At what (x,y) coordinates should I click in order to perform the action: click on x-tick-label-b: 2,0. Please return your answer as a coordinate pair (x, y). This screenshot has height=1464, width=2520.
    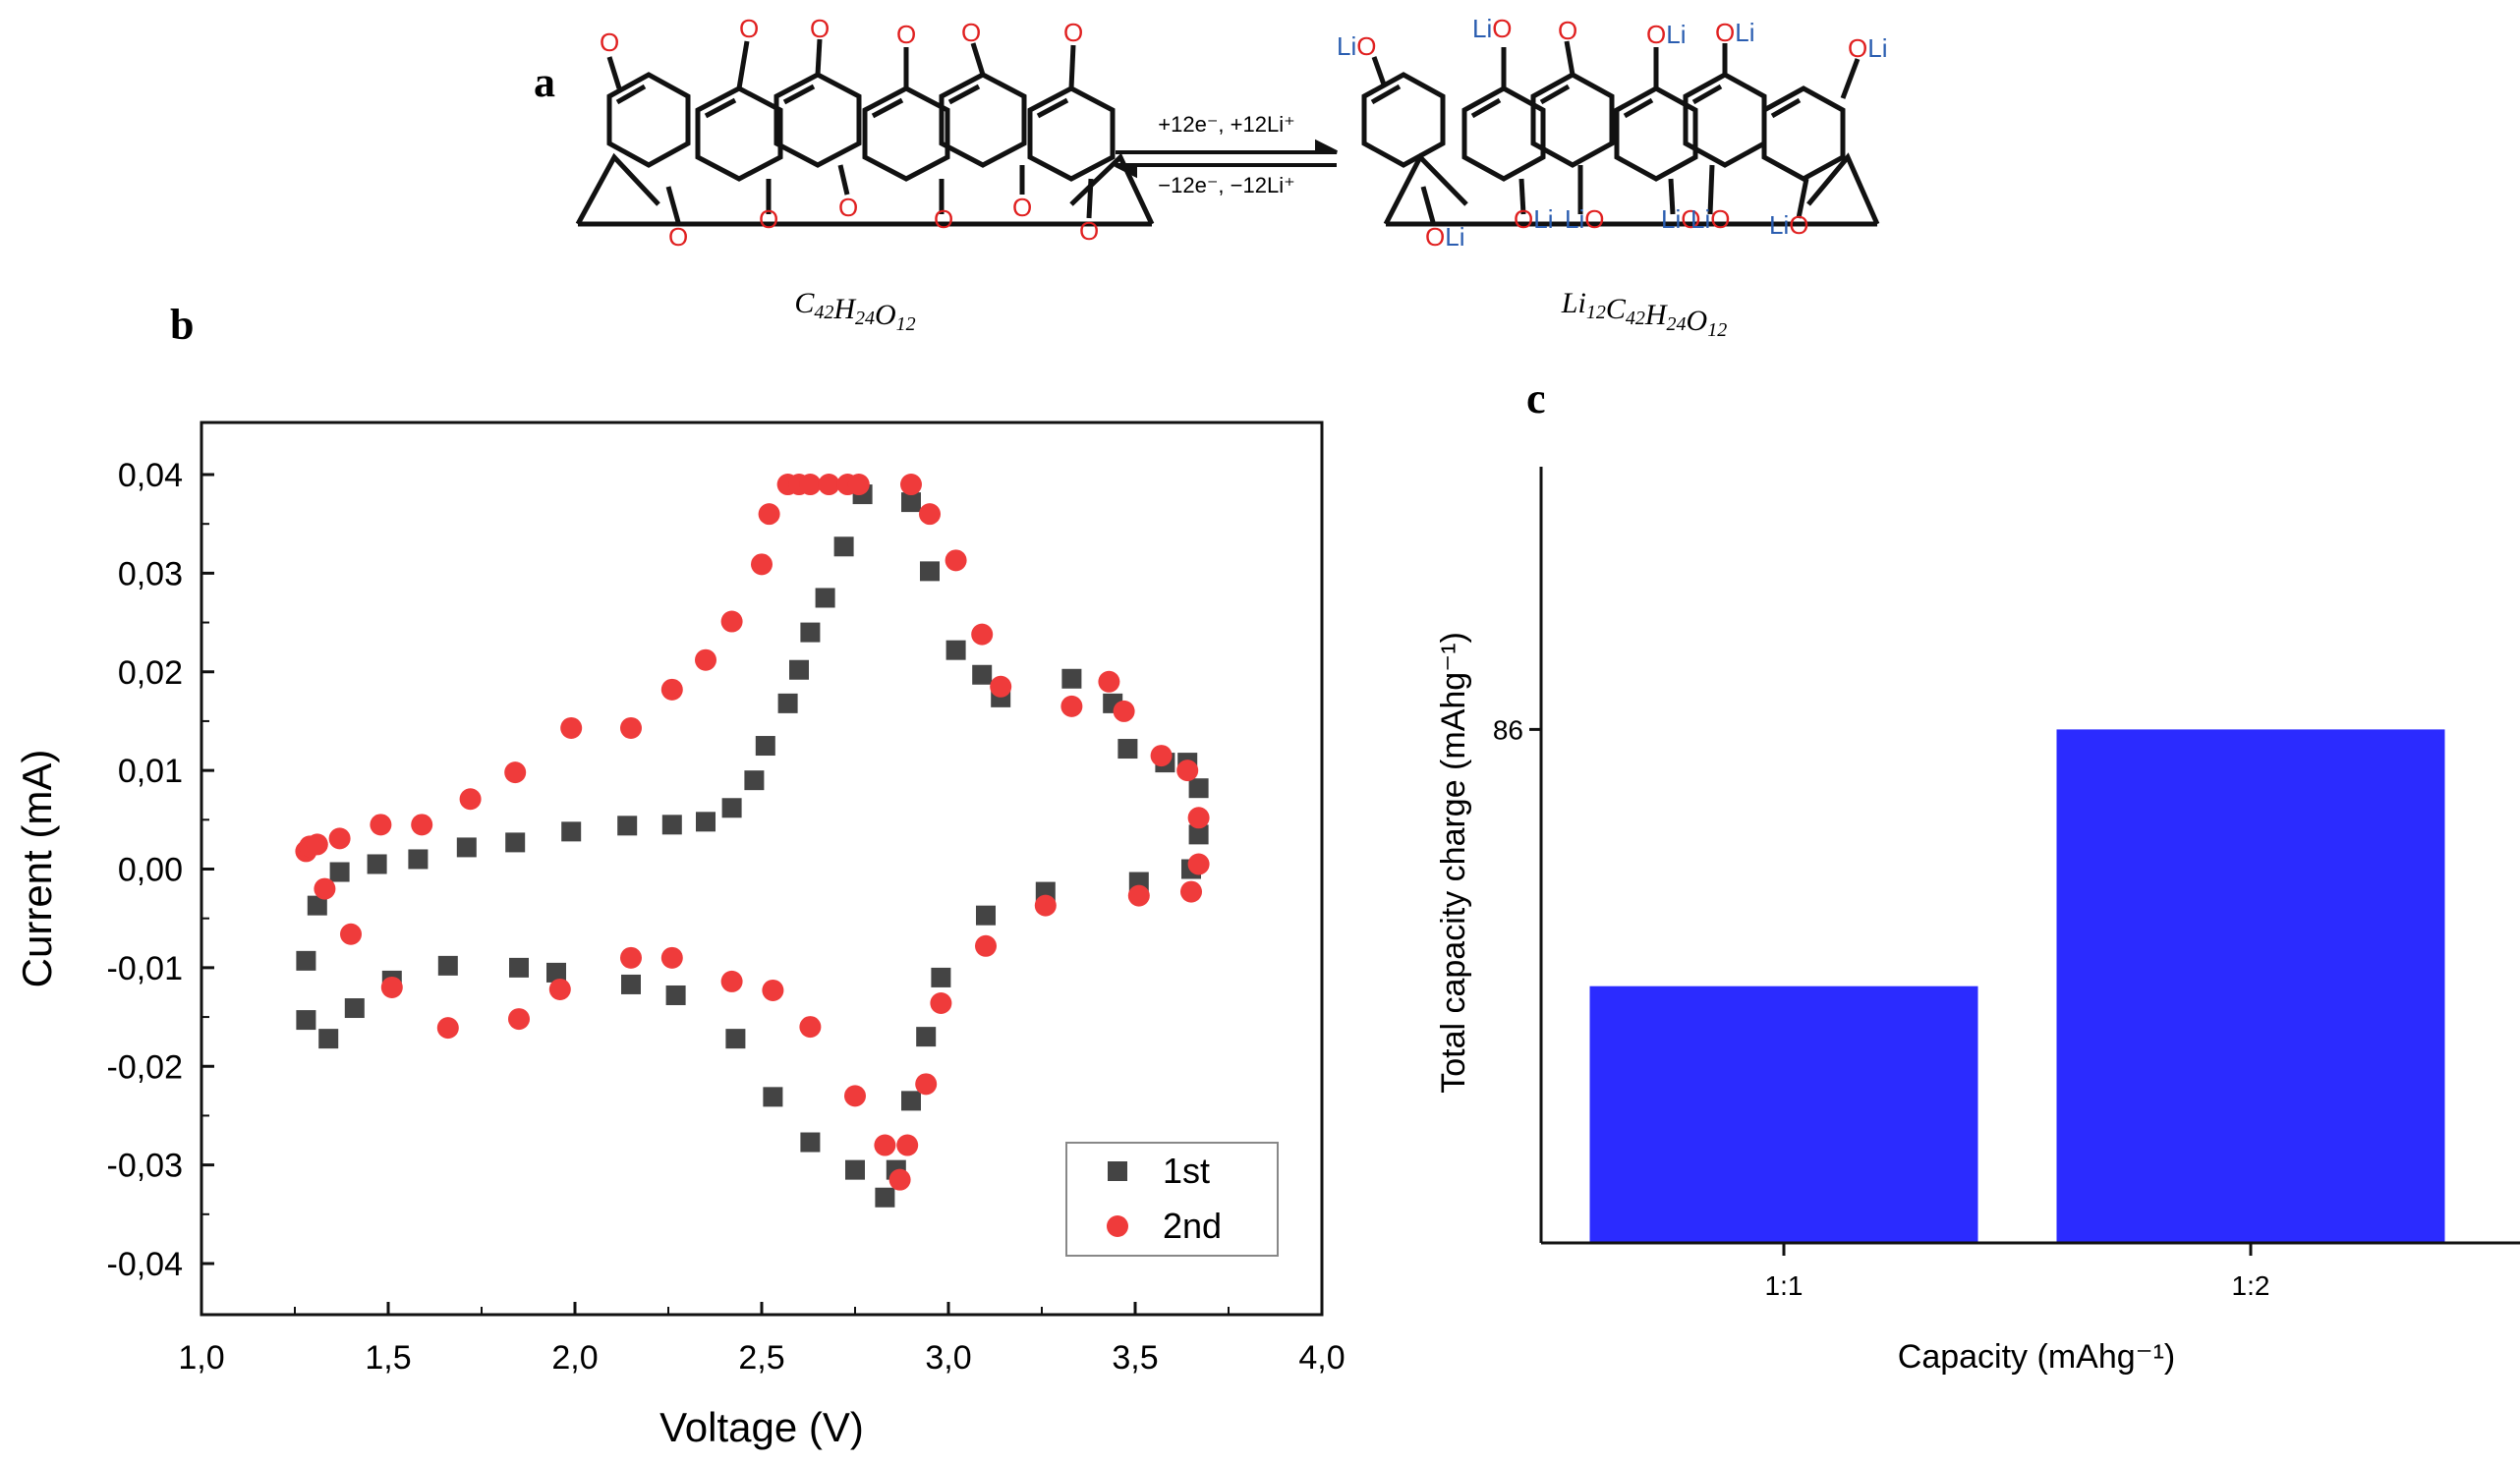
    Looking at the image, I should click on (574, 1358).